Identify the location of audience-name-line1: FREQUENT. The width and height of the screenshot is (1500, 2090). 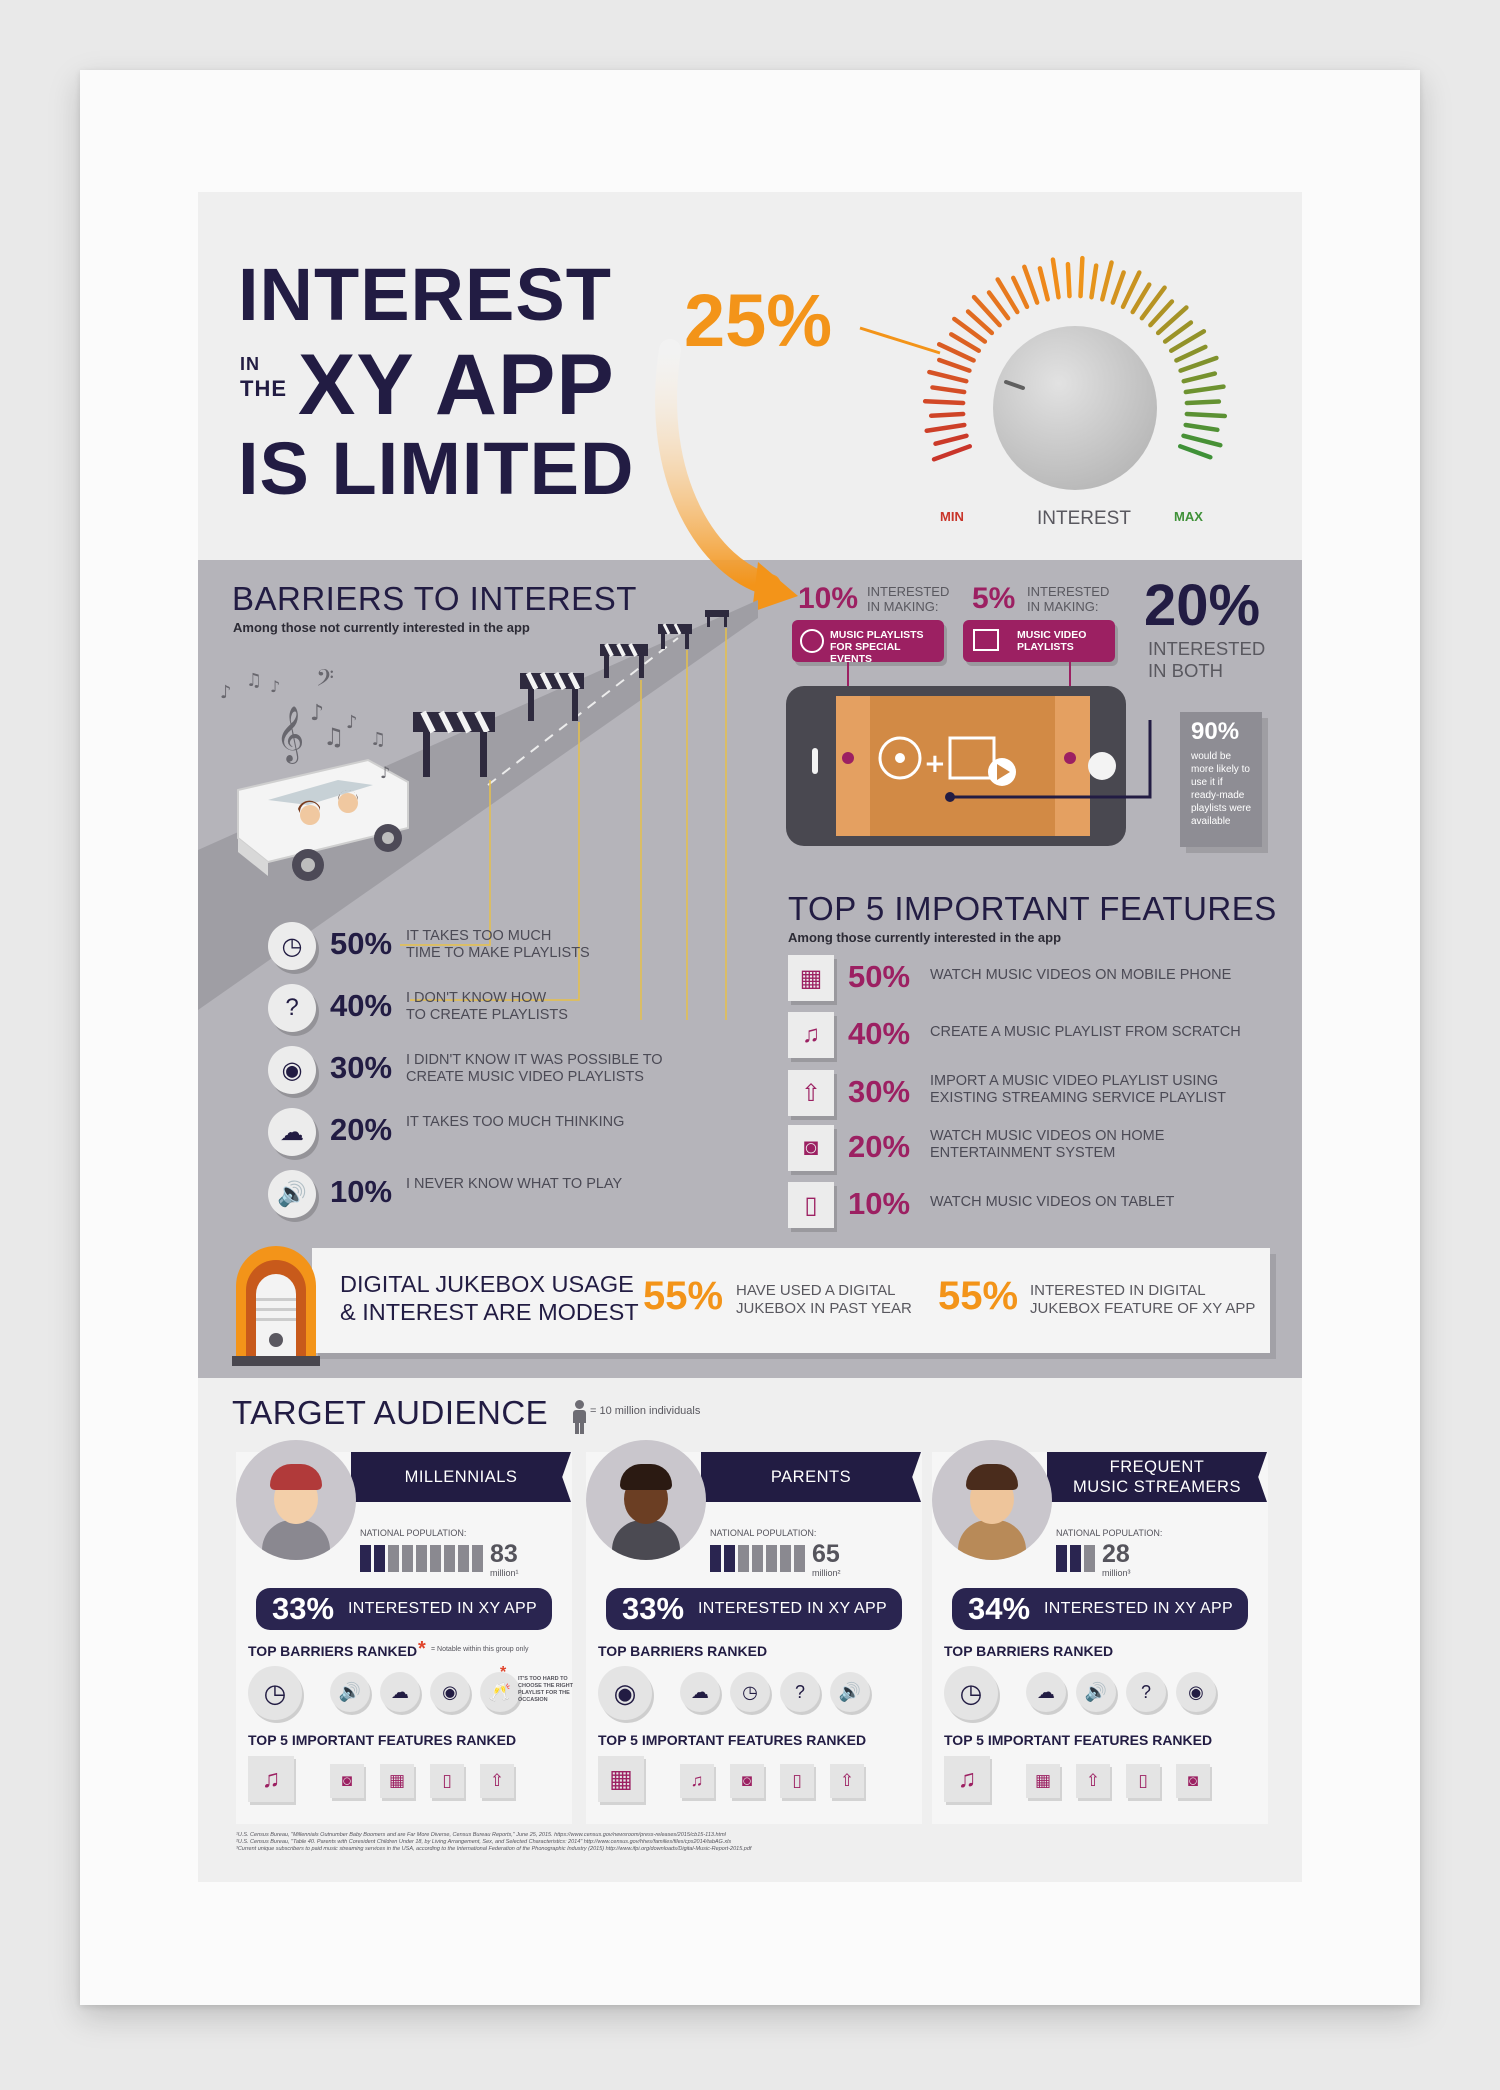
(1157, 1467).